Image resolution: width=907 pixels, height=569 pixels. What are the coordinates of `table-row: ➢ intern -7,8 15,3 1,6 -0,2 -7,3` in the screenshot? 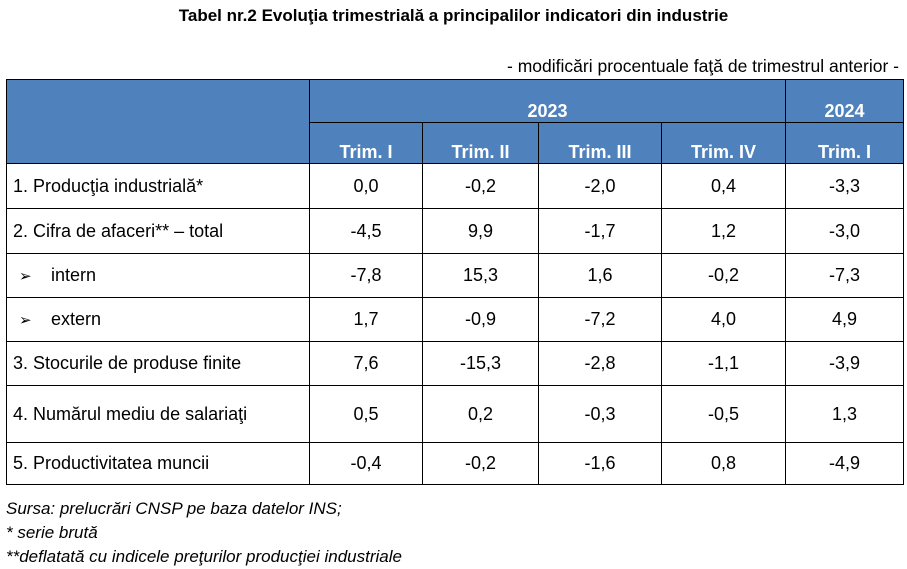 It's located at (455, 275).